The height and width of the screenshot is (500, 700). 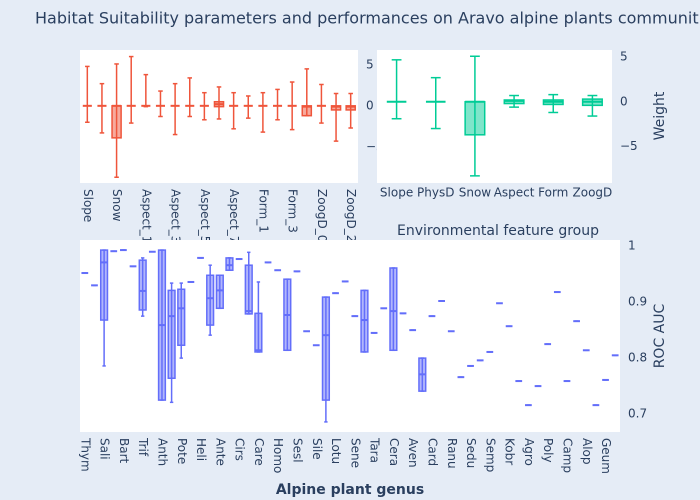 I want to click on x-tick-label: Agro, so click(x=529, y=452).